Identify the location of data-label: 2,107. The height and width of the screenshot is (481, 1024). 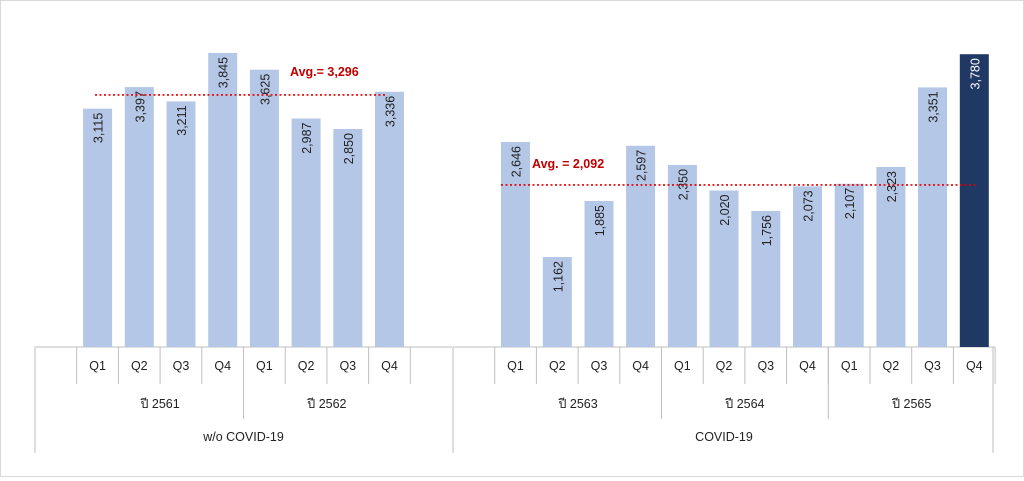
(850, 203).